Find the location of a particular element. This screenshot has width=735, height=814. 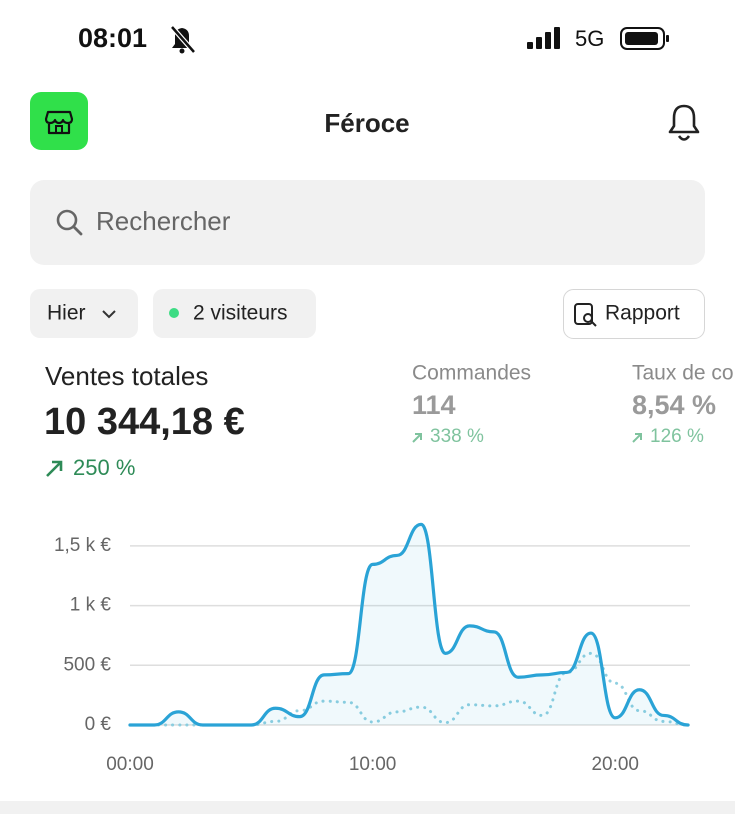

signal-icon is located at coordinates (543, 38).